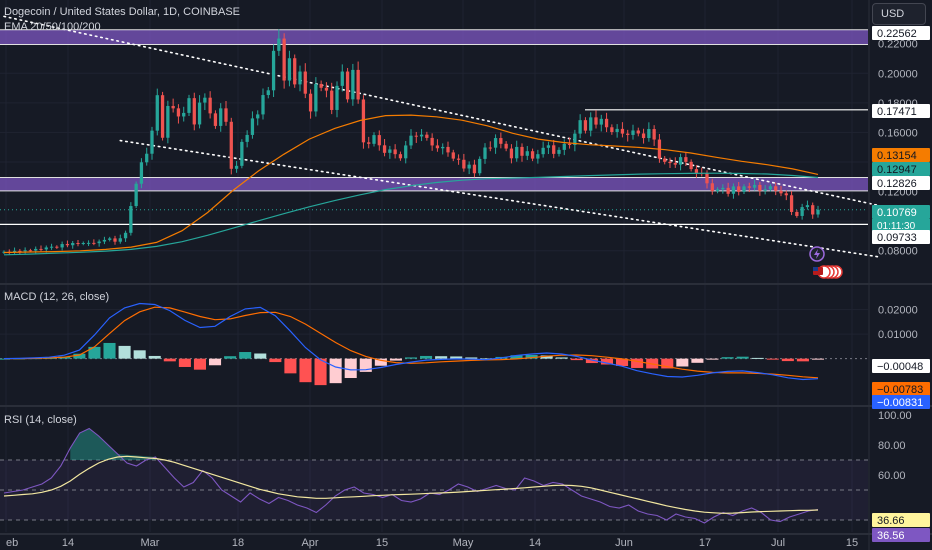  What do you see at coordinates (897, 170) in the screenshot?
I see `price-label: 0.12947` at bounding box center [897, 170].